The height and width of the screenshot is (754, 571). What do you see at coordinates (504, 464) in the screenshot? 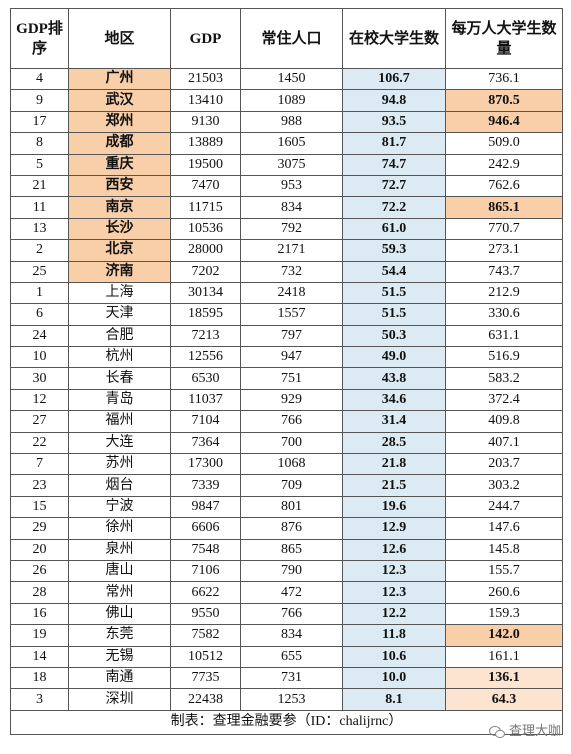
I see `table-cell: 203.7` at bounding box center [504, 464].